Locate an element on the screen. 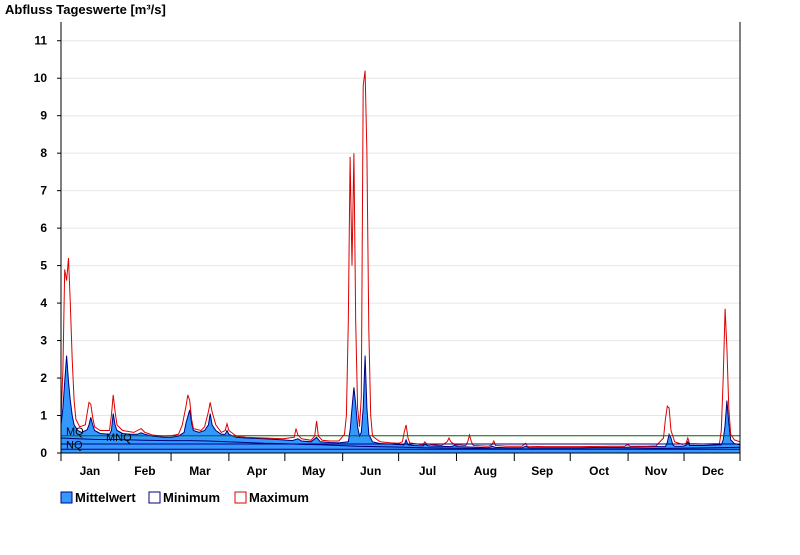 The height and width of the screenshot is (555, 800). legend-label-mittelwert: Mittelwert is located at coordinates (105, 497).